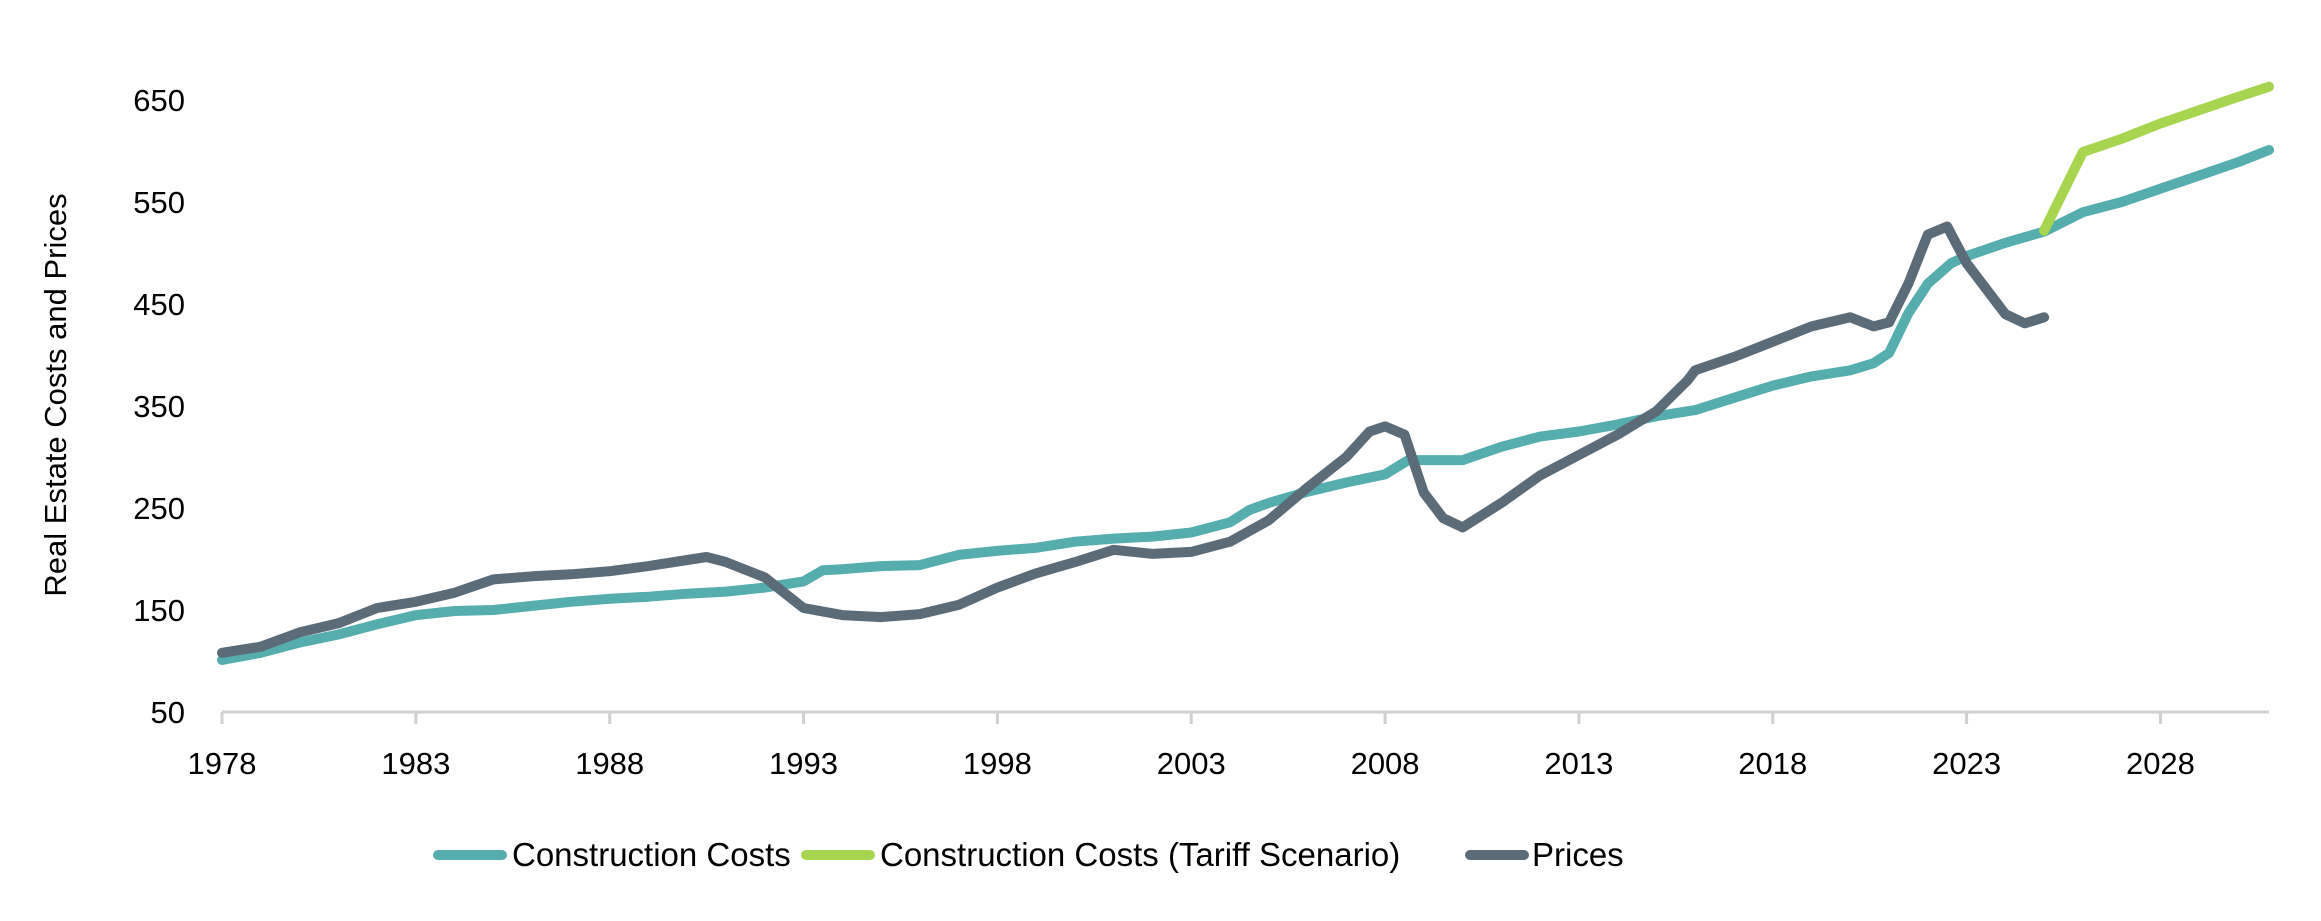  I want to click on y-tick-label: 650, so click(159, 100).